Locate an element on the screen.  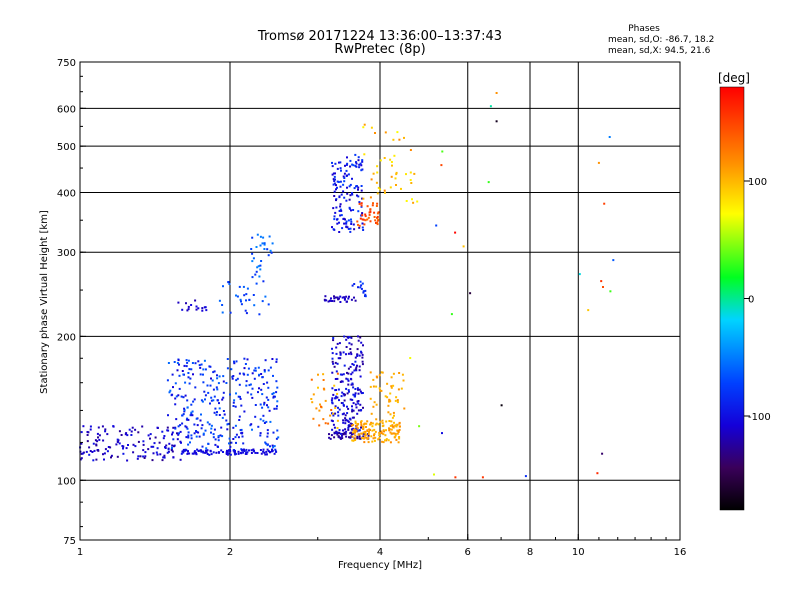
chart-title: Tromsø 20171224 13:36:00–13:37:43 is located at coordinates (379, 36).